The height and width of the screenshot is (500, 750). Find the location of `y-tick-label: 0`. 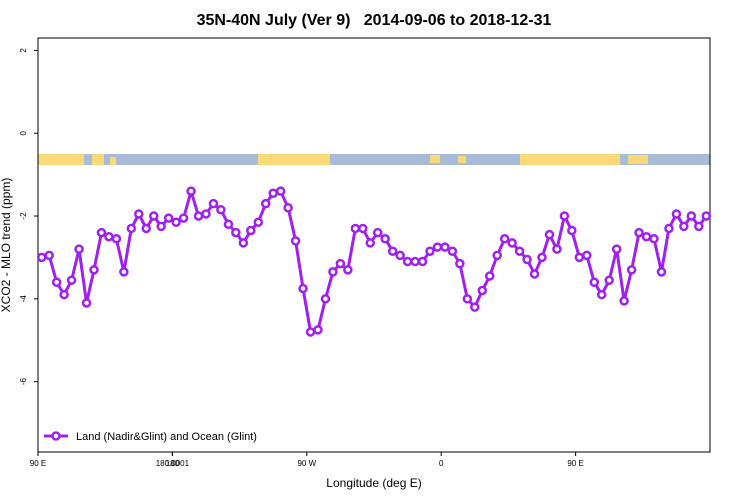

y-tick-label: 0 is located at coordinates (23, 132).